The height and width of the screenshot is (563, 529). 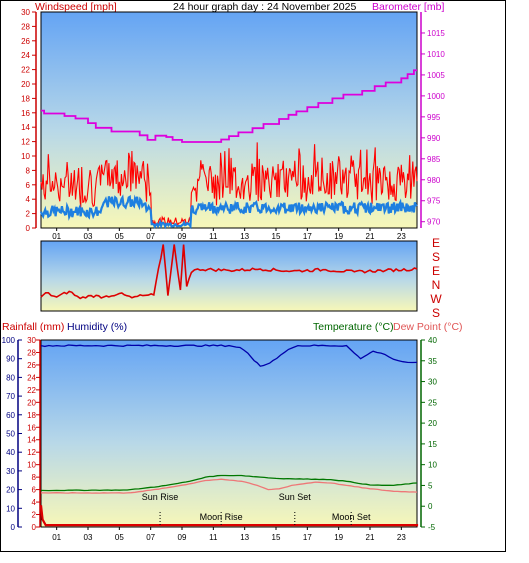 What do you see at coordinates (31, 365) in the screenshot?
I see `rain-tick-label: 26` at bounding box center [31, 365].